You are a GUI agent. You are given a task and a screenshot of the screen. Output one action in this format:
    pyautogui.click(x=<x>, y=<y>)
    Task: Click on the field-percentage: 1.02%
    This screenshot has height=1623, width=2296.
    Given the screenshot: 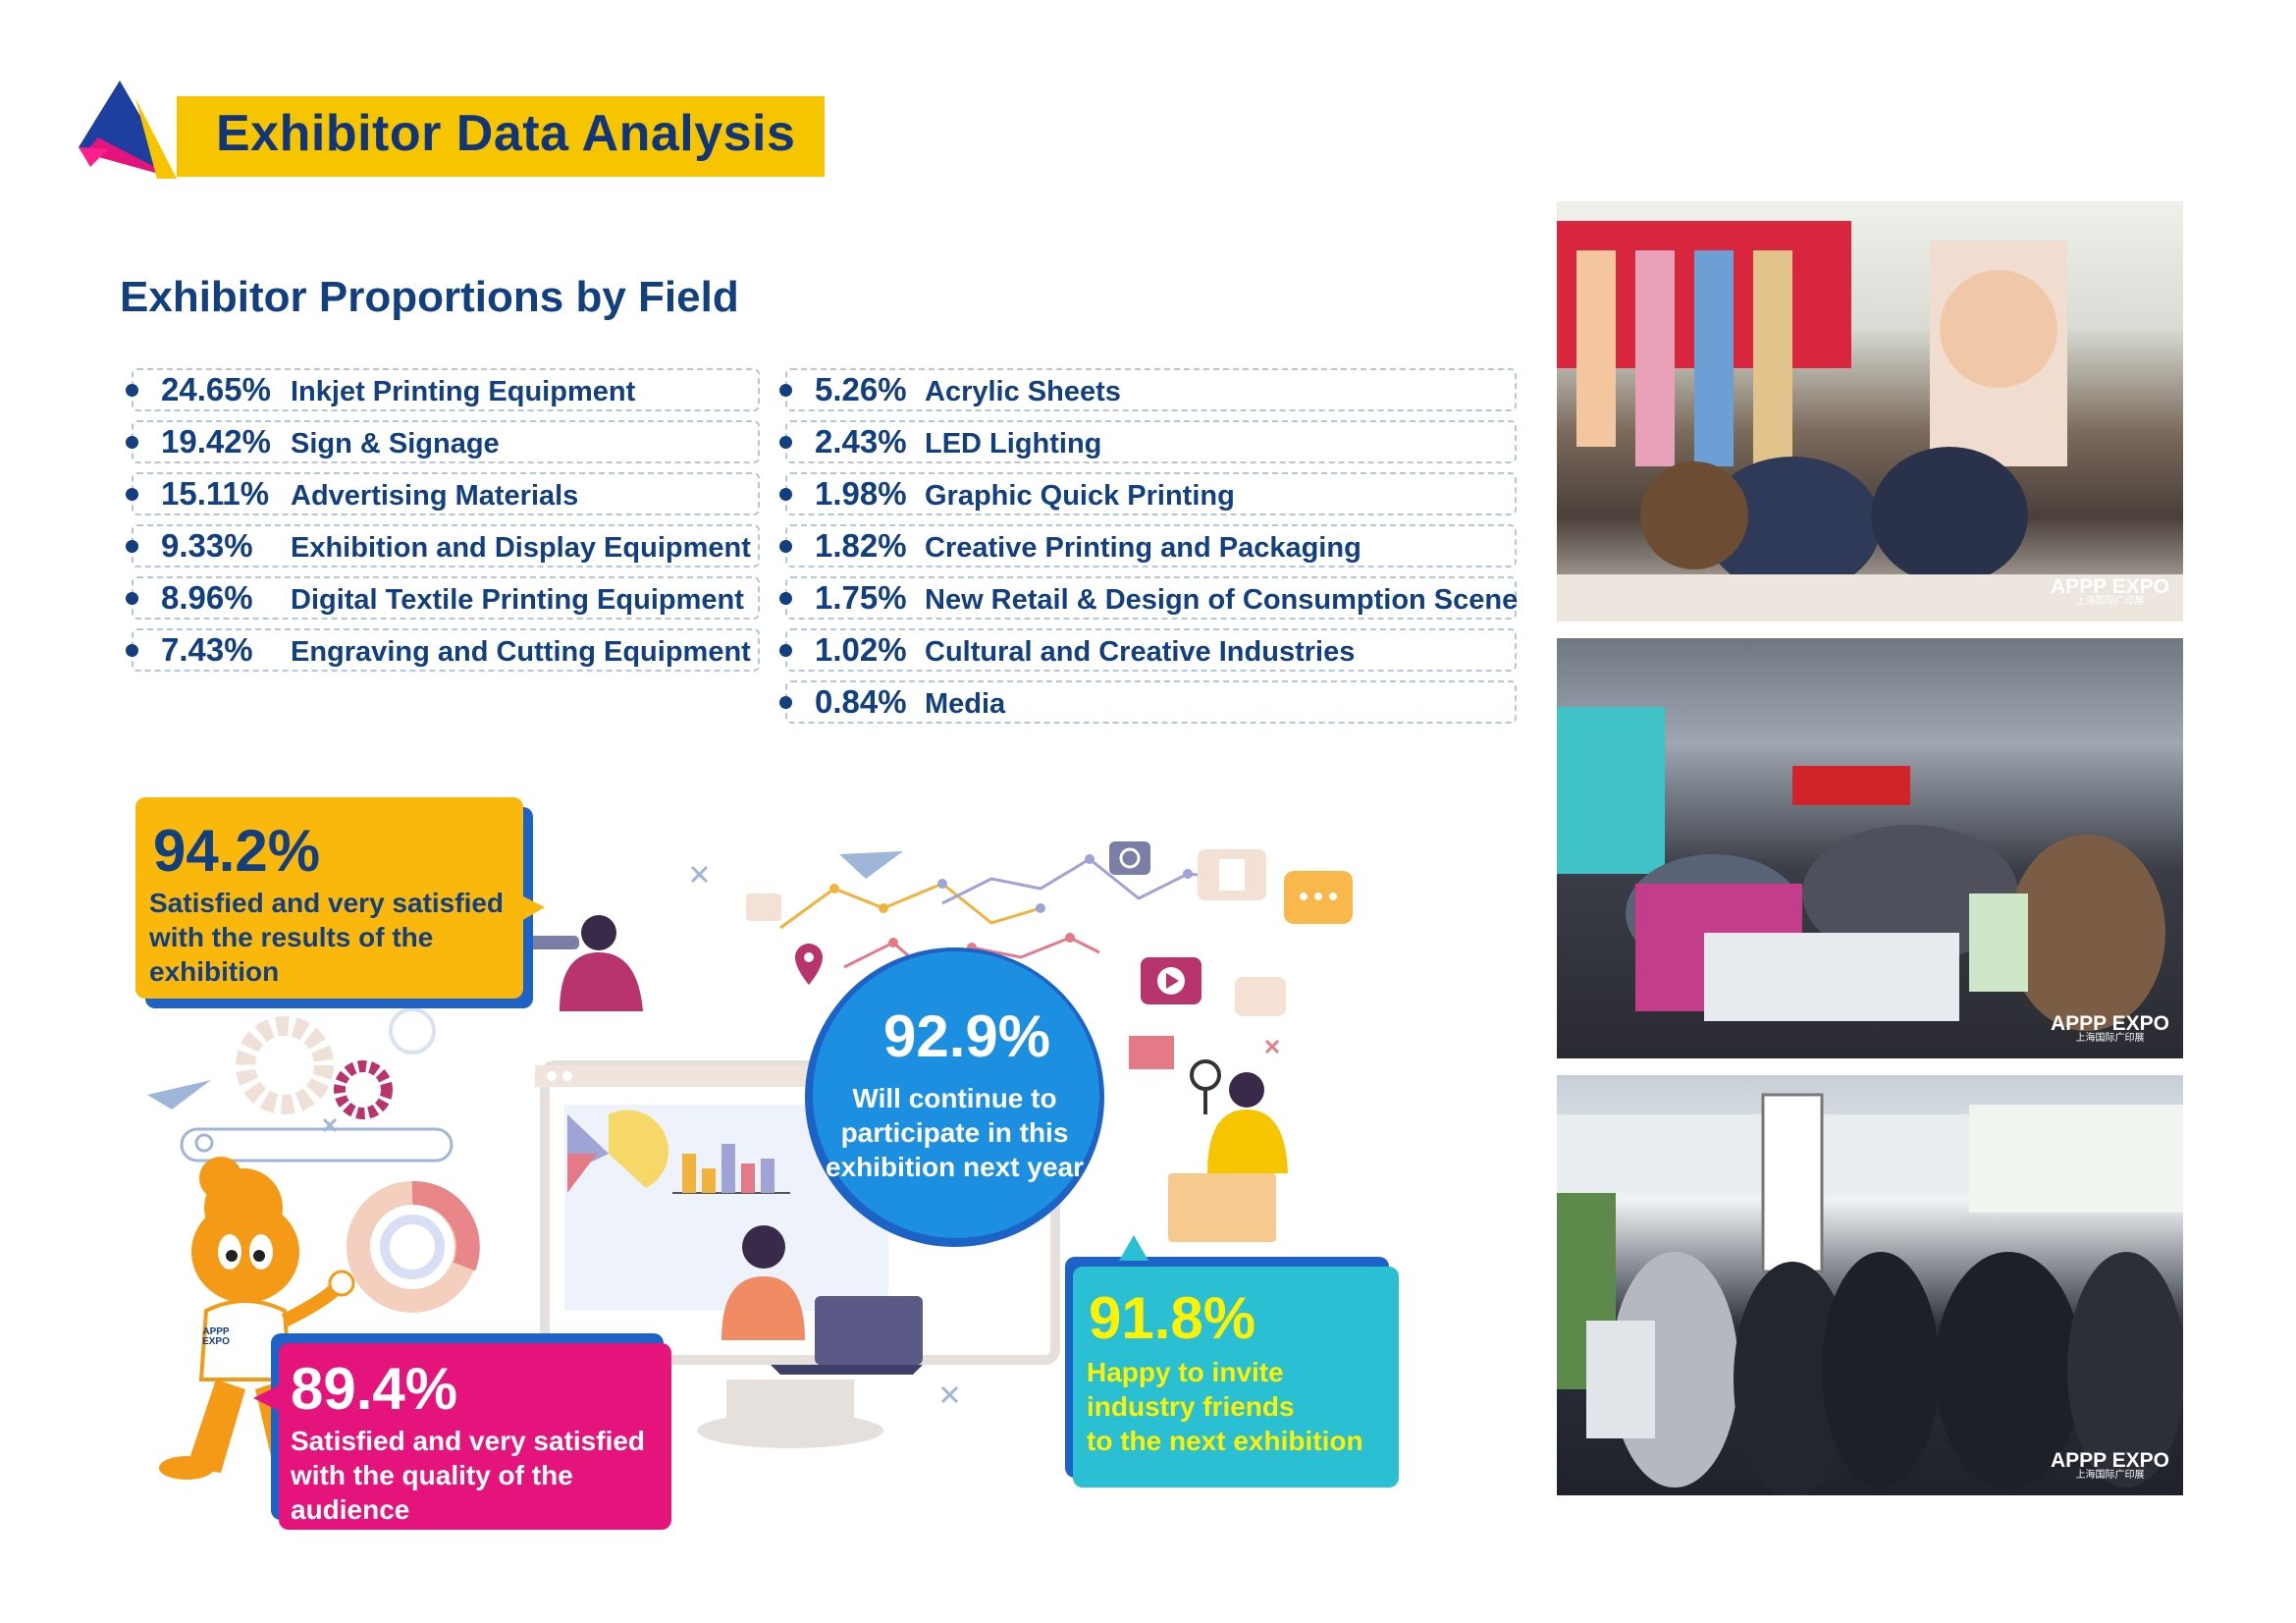 What is the action you would take?
    pyautogui.click(x=861, y=649)
    